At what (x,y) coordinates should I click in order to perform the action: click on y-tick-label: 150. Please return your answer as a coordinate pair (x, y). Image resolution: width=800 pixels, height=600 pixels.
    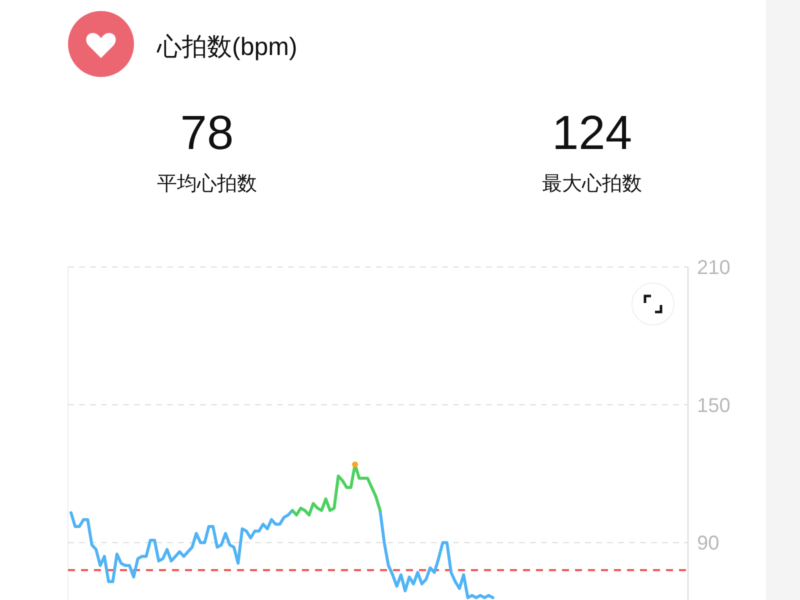
    Looking at the image, I should click on (713, 405).